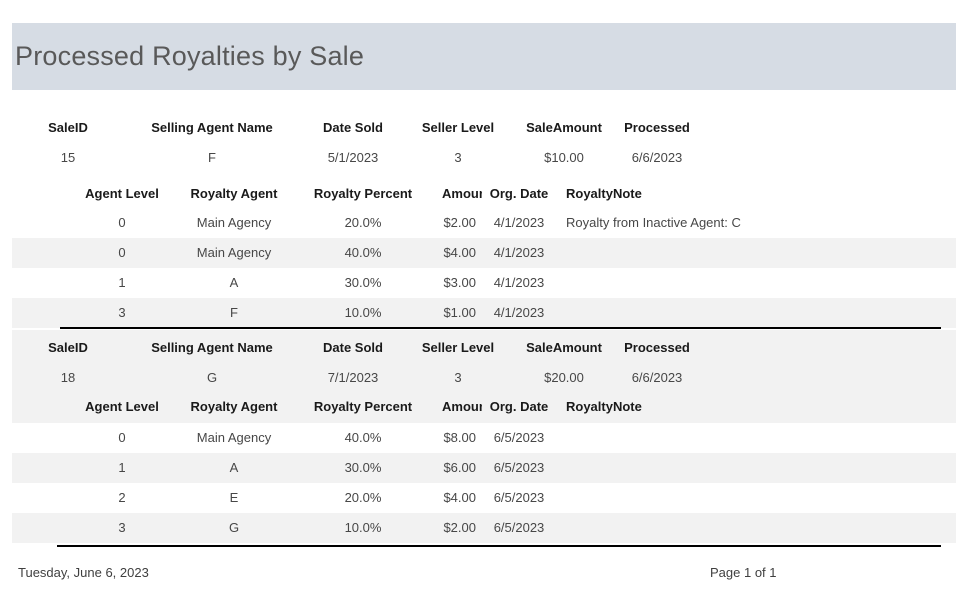 Image resolution: width=956 pixels, height=613 pixels. Describe the element at coordinates (500, 328) in the screenshot. I see `group-separator-line` at that location.